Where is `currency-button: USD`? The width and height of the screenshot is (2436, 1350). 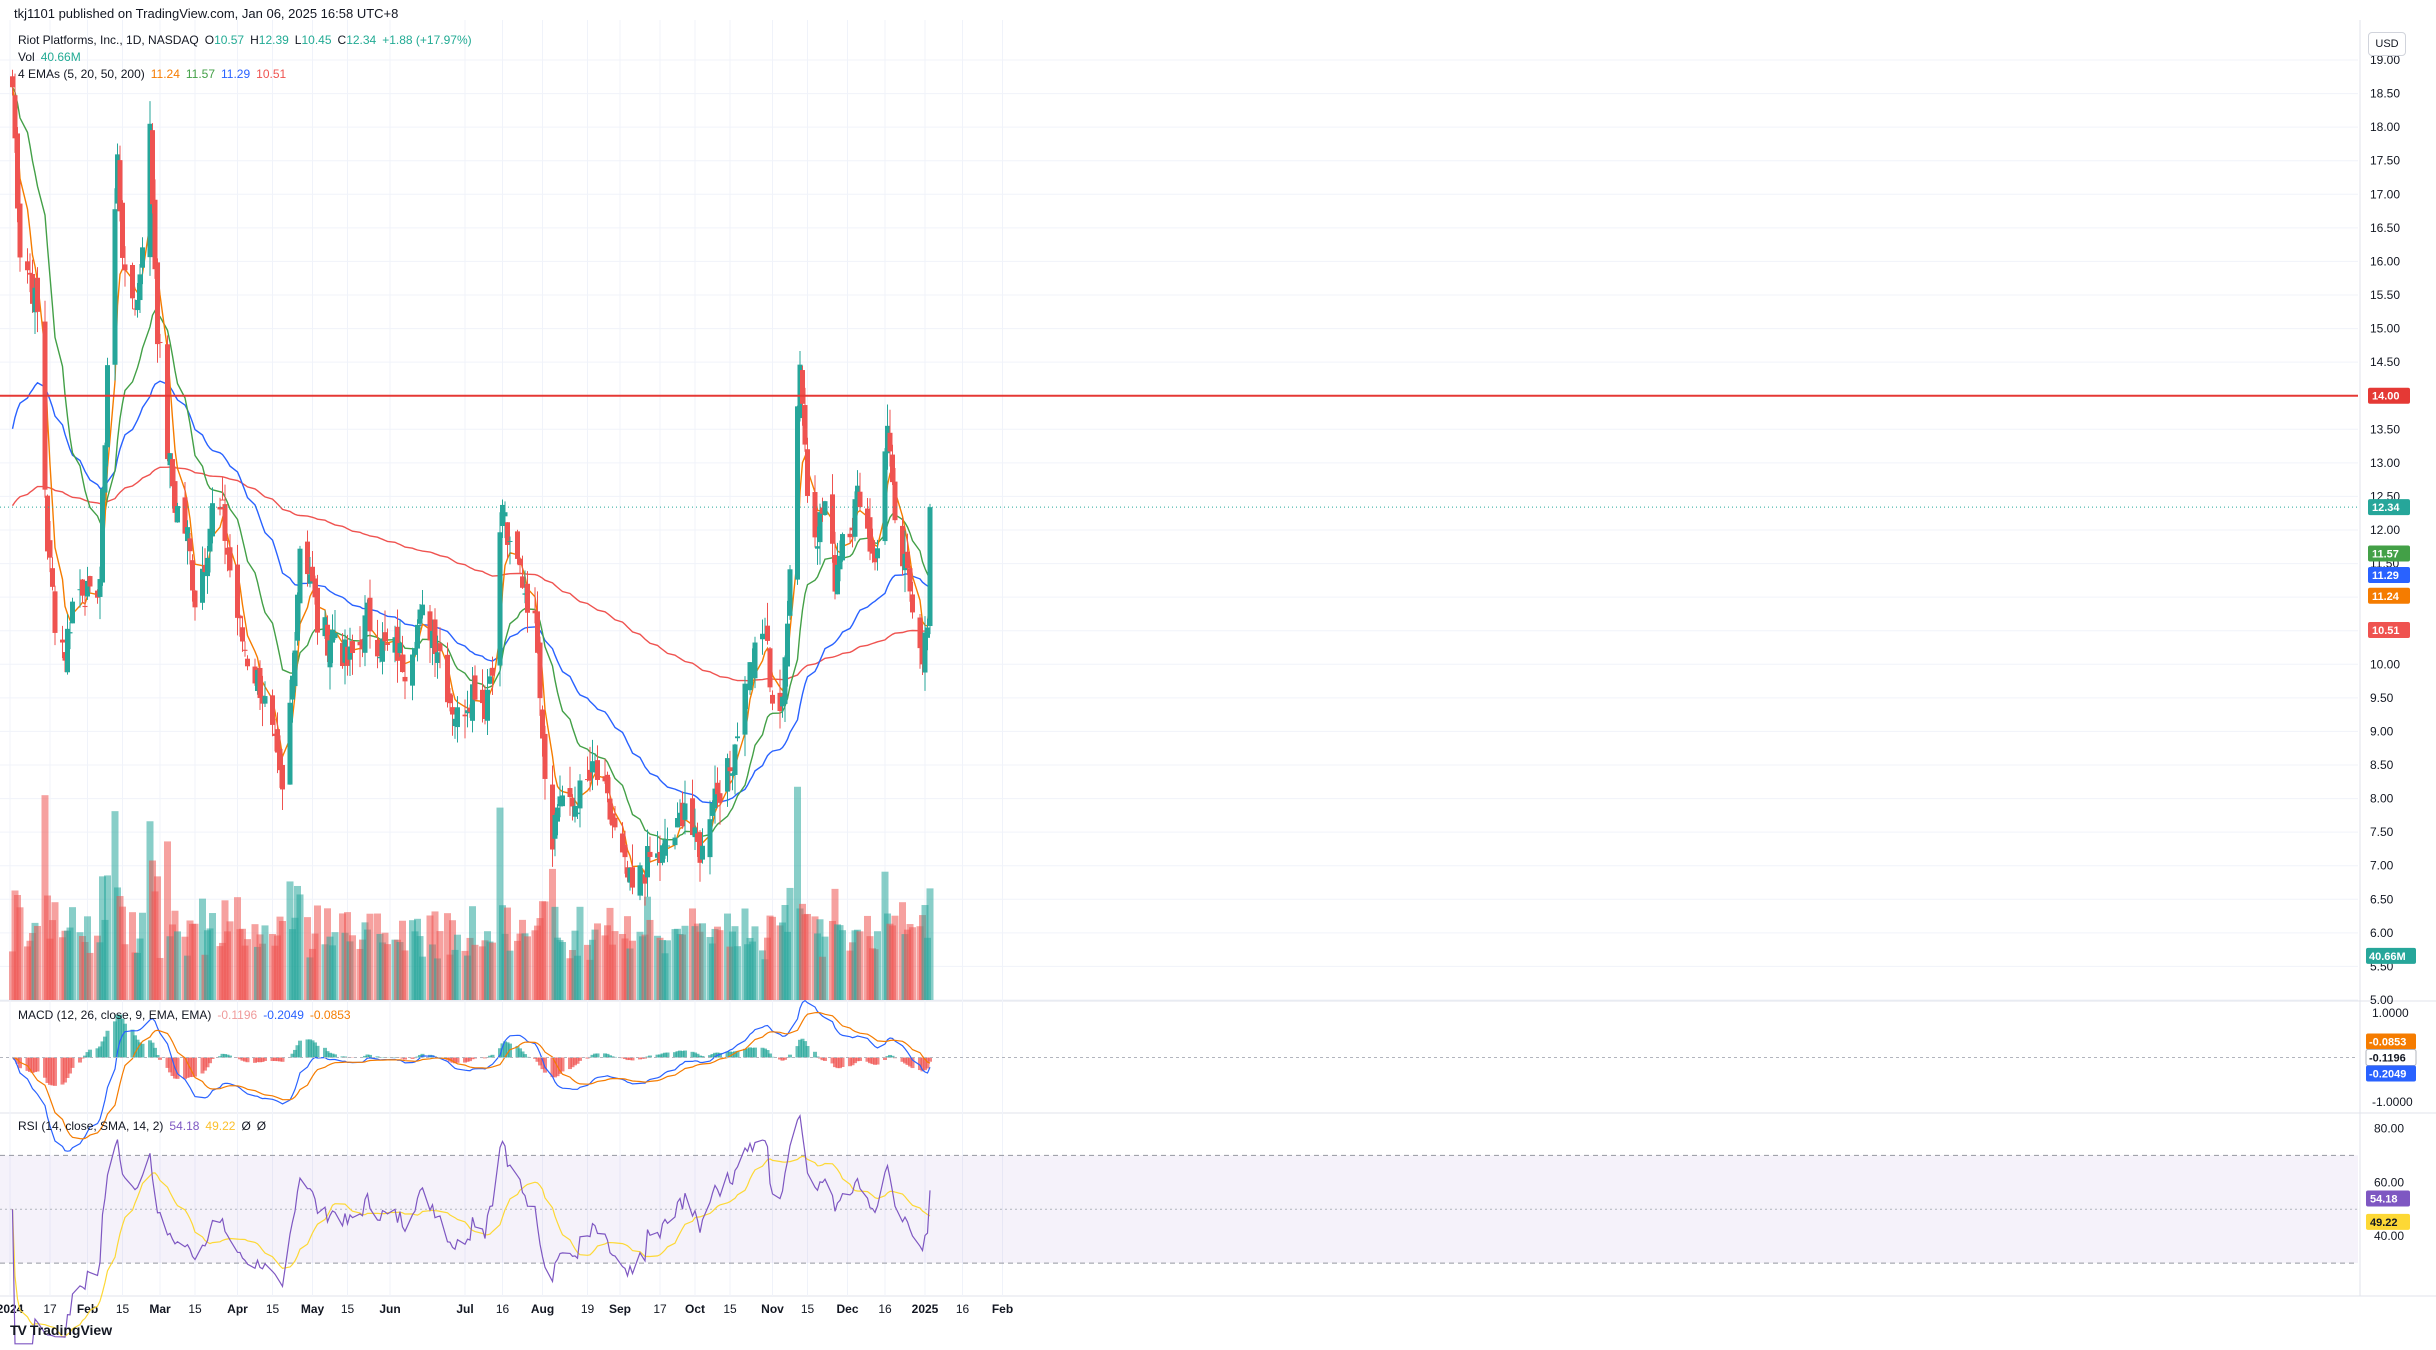
currency-button: USD is located at coordinates (2387, 44).